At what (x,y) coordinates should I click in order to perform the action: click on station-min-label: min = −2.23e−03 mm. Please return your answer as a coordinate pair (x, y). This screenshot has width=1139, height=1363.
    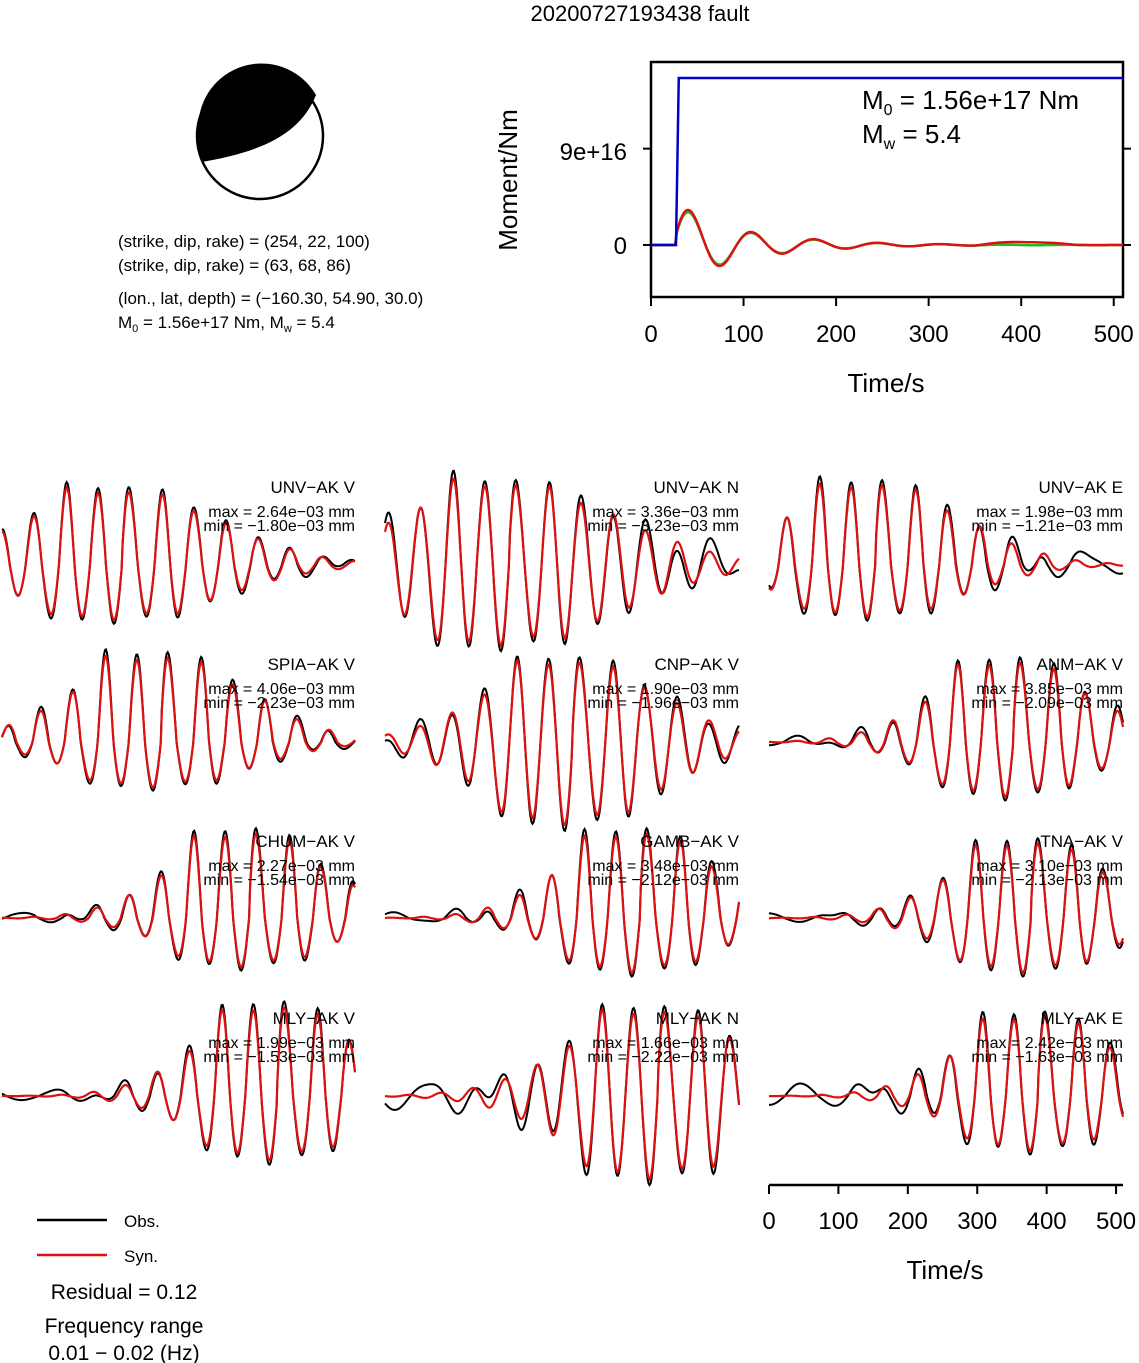
    Looking at the image, I should click on (279, 703).